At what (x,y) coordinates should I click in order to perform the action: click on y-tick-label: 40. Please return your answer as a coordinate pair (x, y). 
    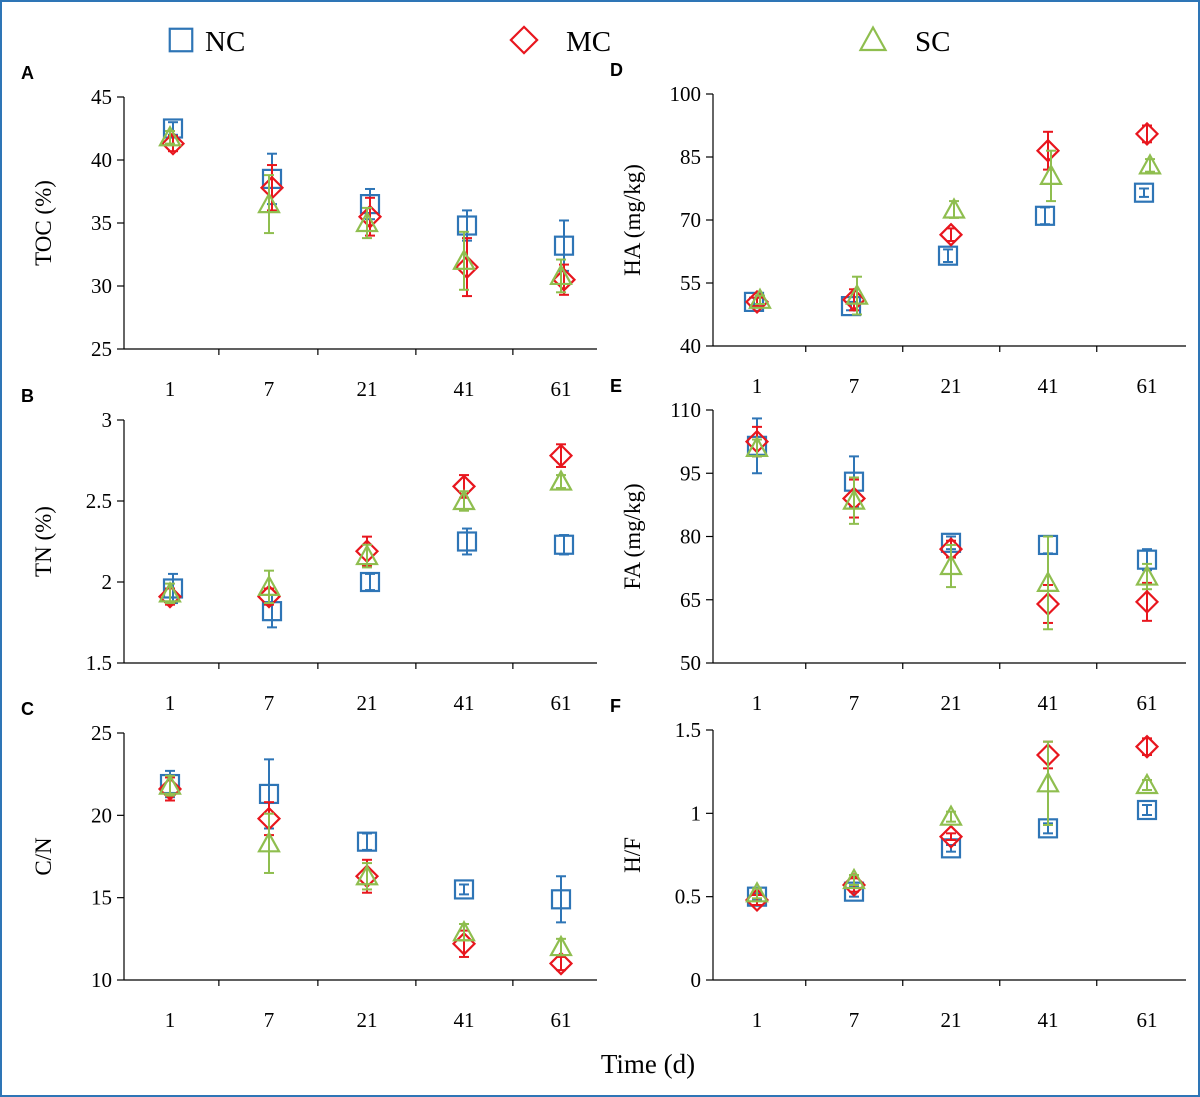
    Looking at the image, I should click on (690, 346).